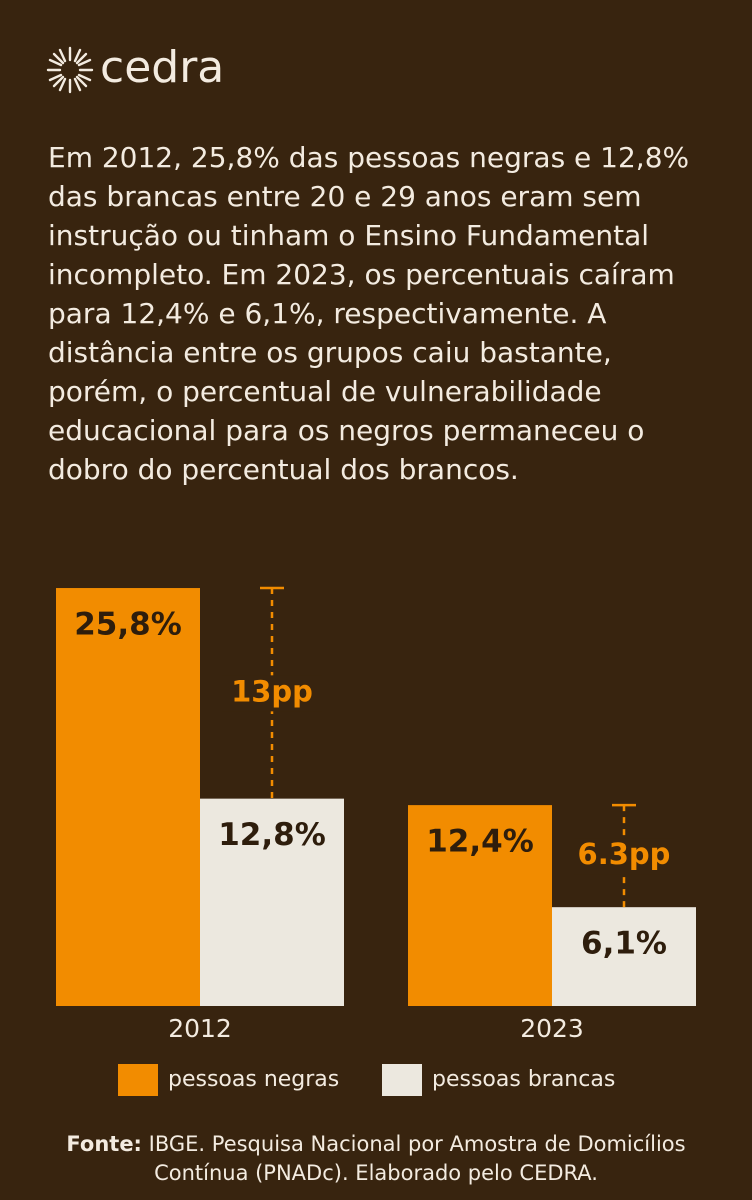 The image size is (752, 1200). Describe the element at coordinates (70, 70) in the screenshot. I see `logo-icon` at that location.